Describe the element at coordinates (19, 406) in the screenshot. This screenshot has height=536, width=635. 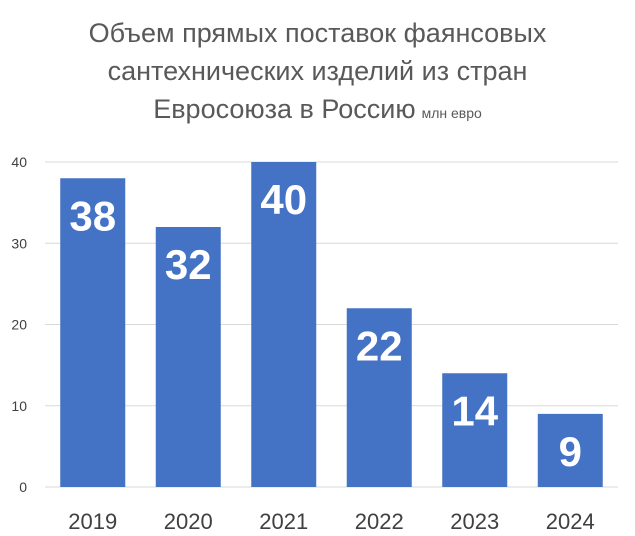
I see `y-tick-label-10: 10` at that location.